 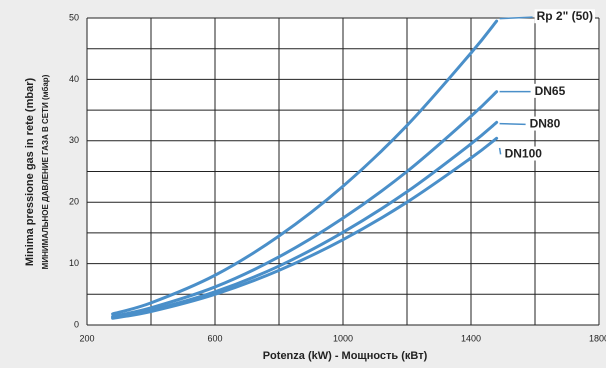 What do you see at coordinates (345, 356) in the screenshot?
I see `x-axis-label: Potenza (kW) - Мощность (кВт)` at bounding box center [345, 356].